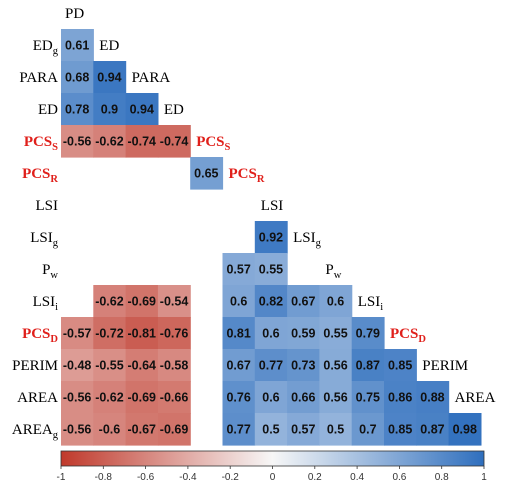 The height and width of the screenshot is (490, 505). Describe the element at coordinates (408, 335) in the screenshot. I see `diagonal-label: PCSD` at that location.